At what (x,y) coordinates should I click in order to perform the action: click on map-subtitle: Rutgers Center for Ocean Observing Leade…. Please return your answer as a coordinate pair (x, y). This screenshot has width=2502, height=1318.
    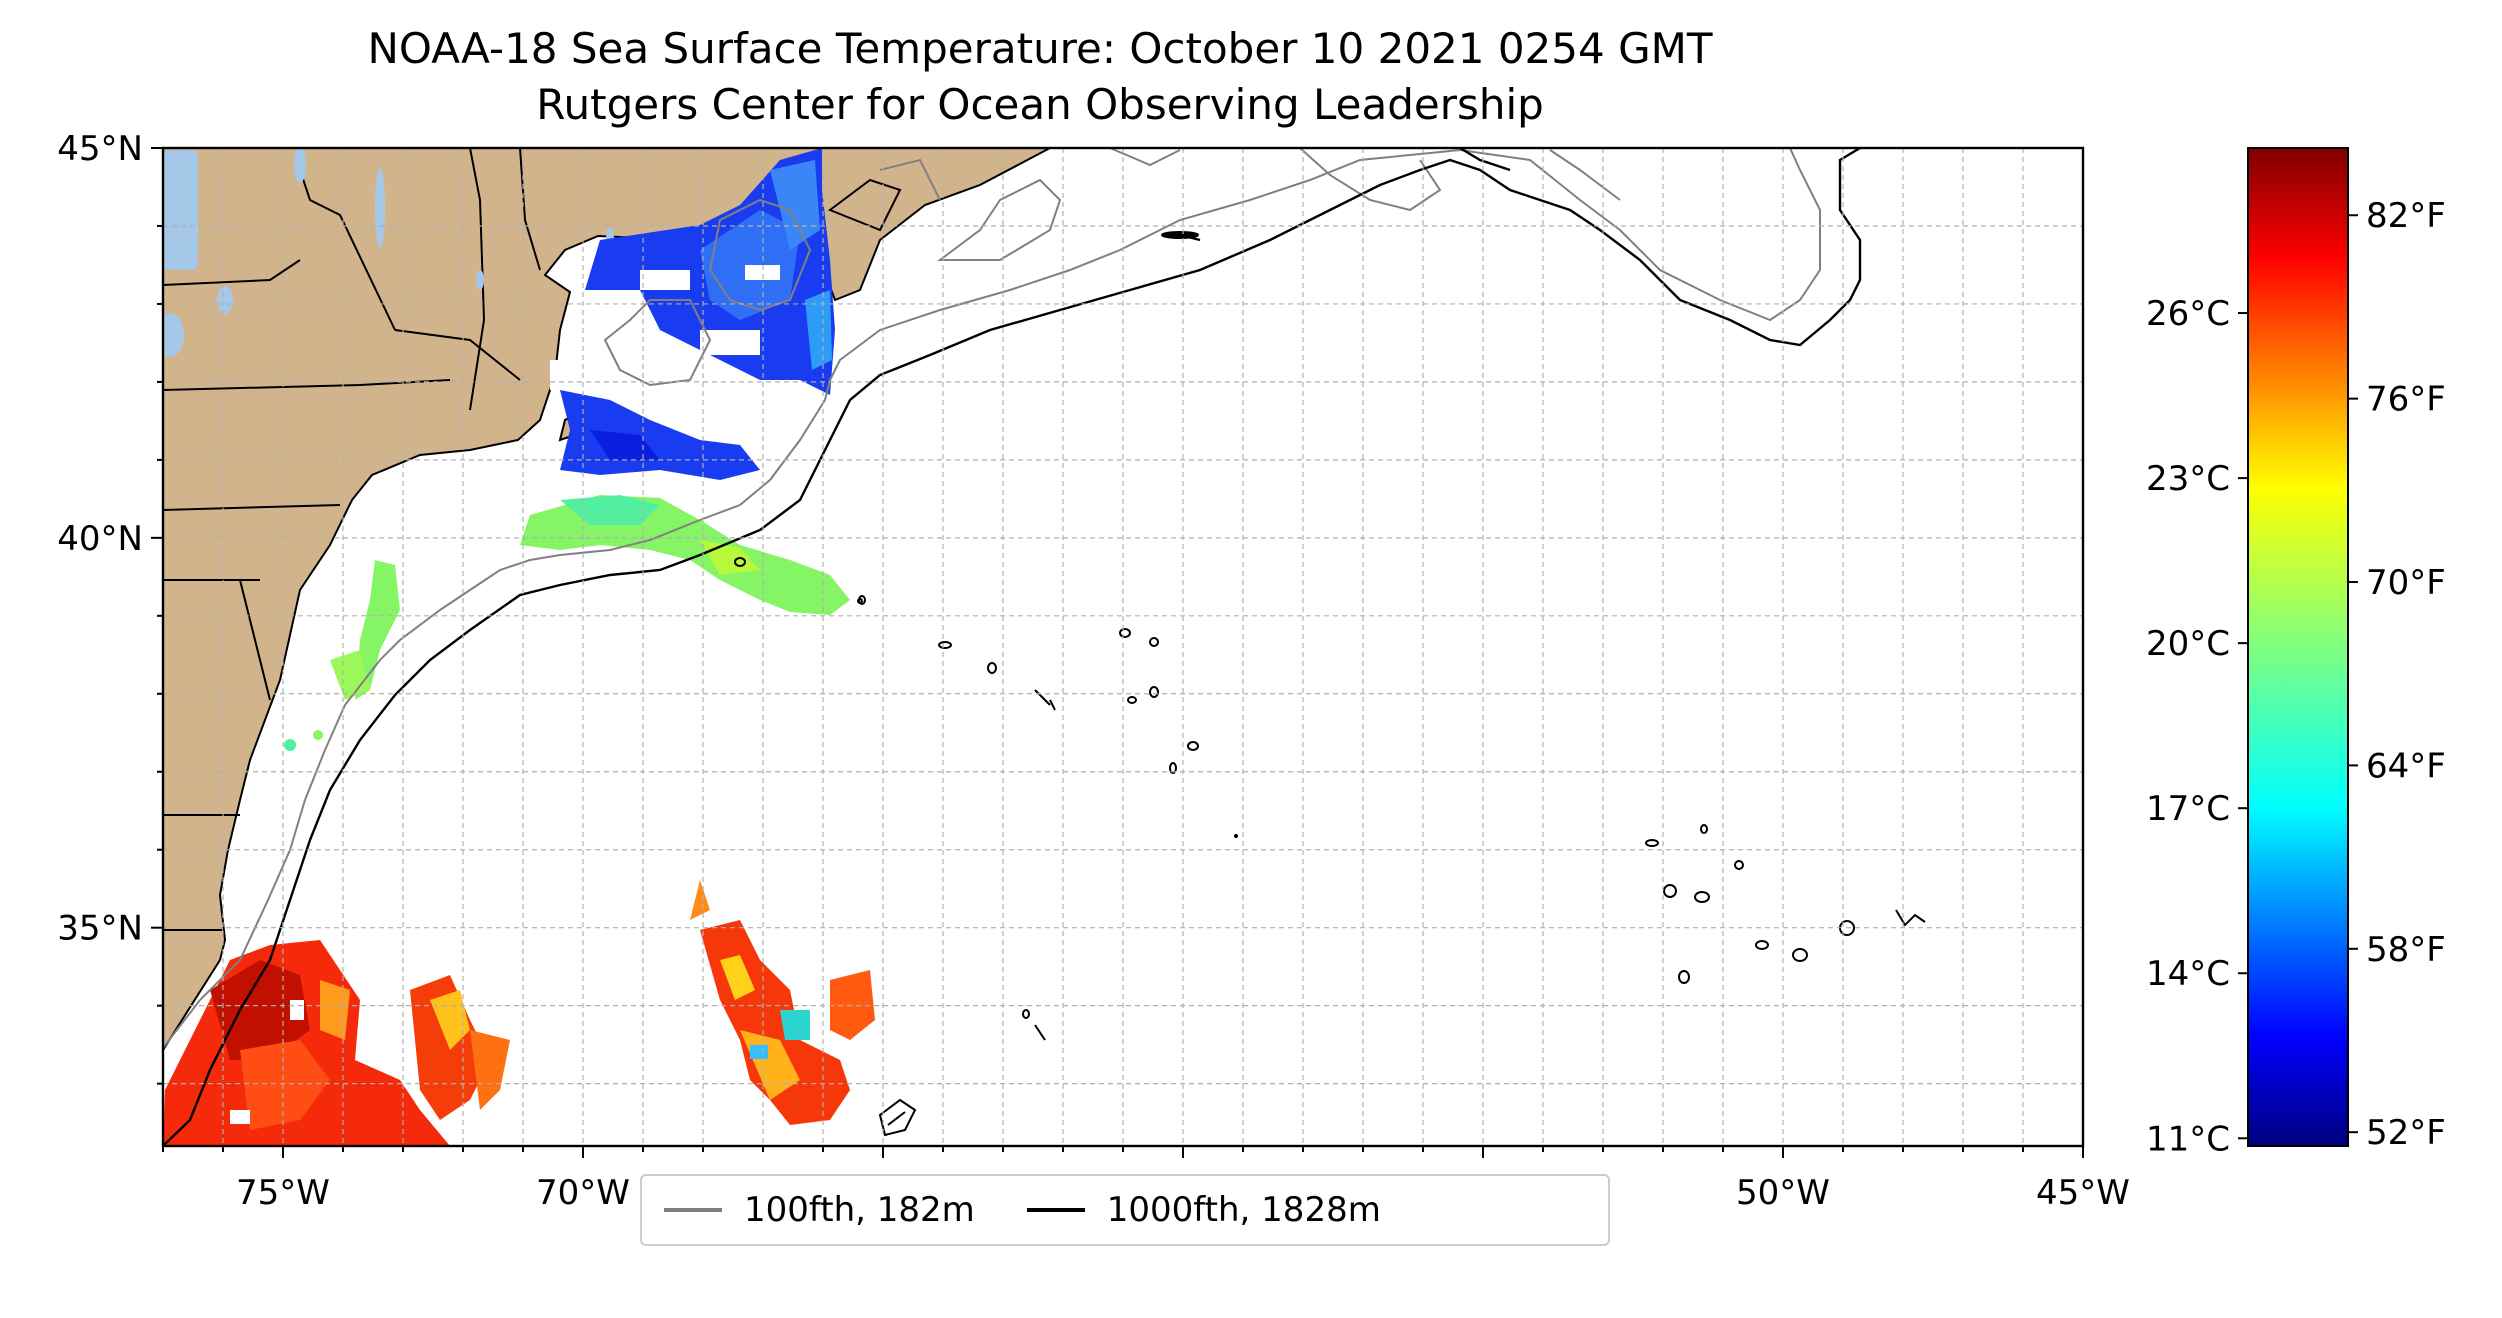
    Looking at the image, I should click on (1040, 104).